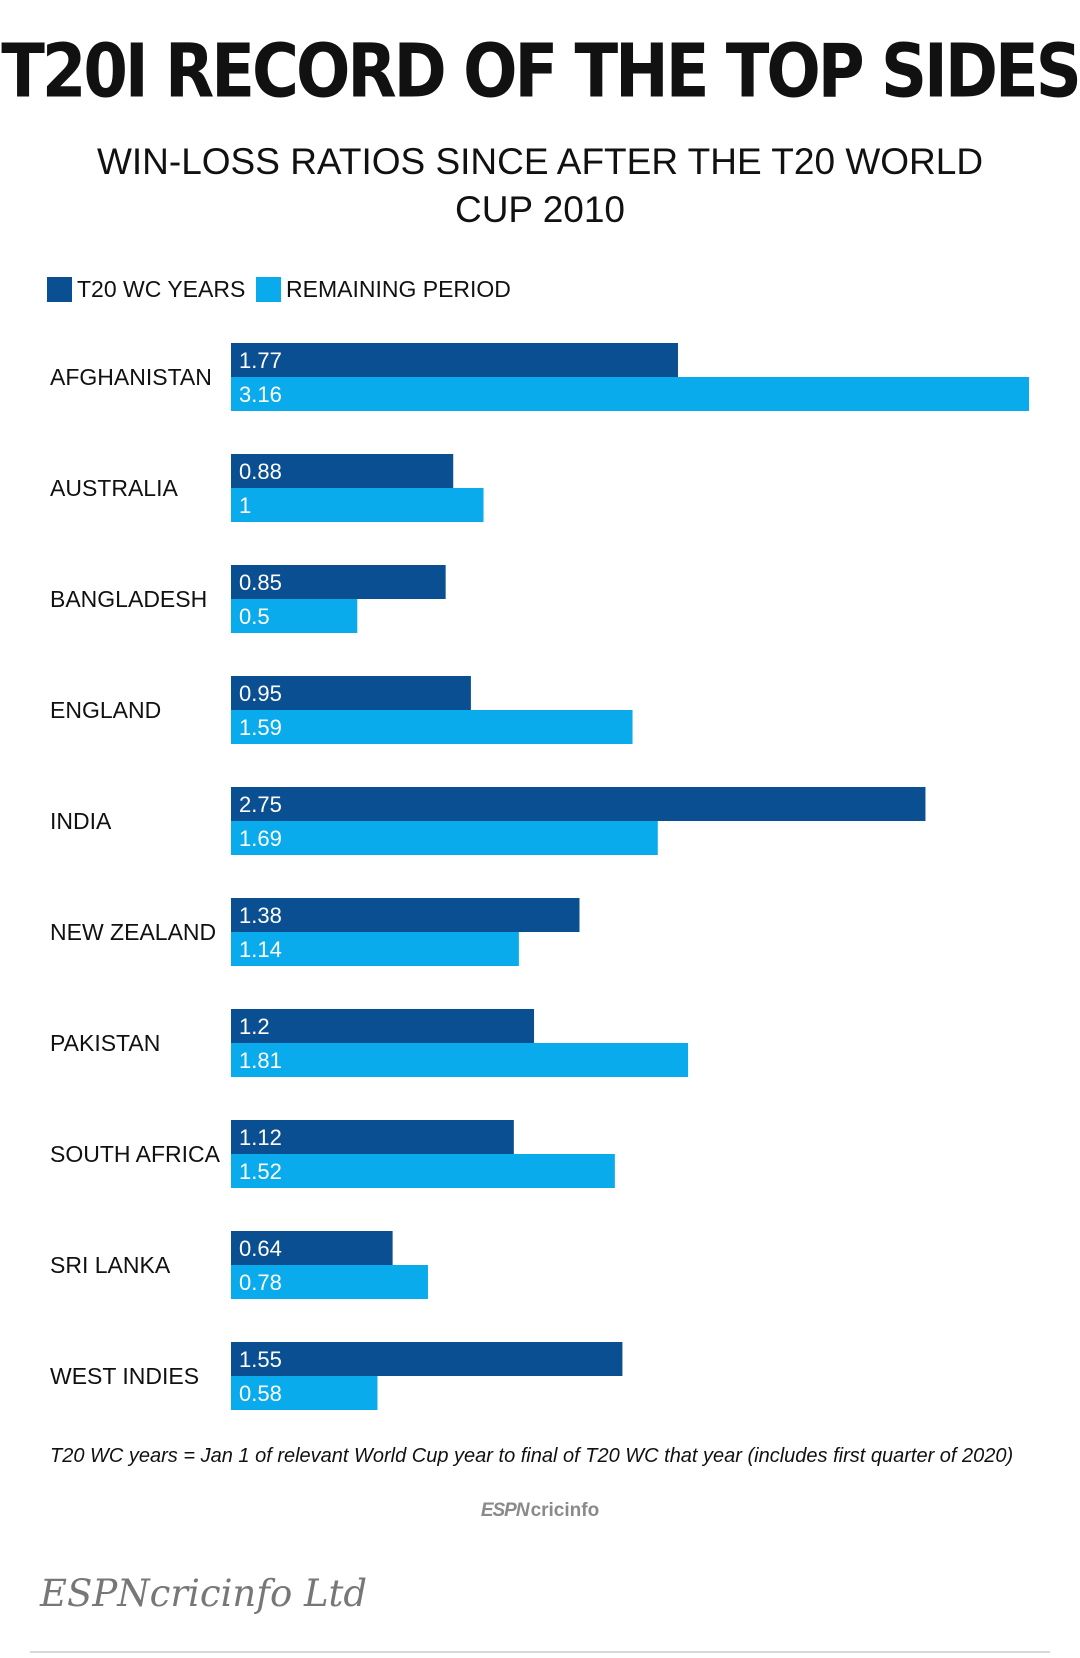 The height and width of the screenshot is (1658, 1080). I want to click on legend-label-remaining: REMAINING PERIOD, so click(398, 288).